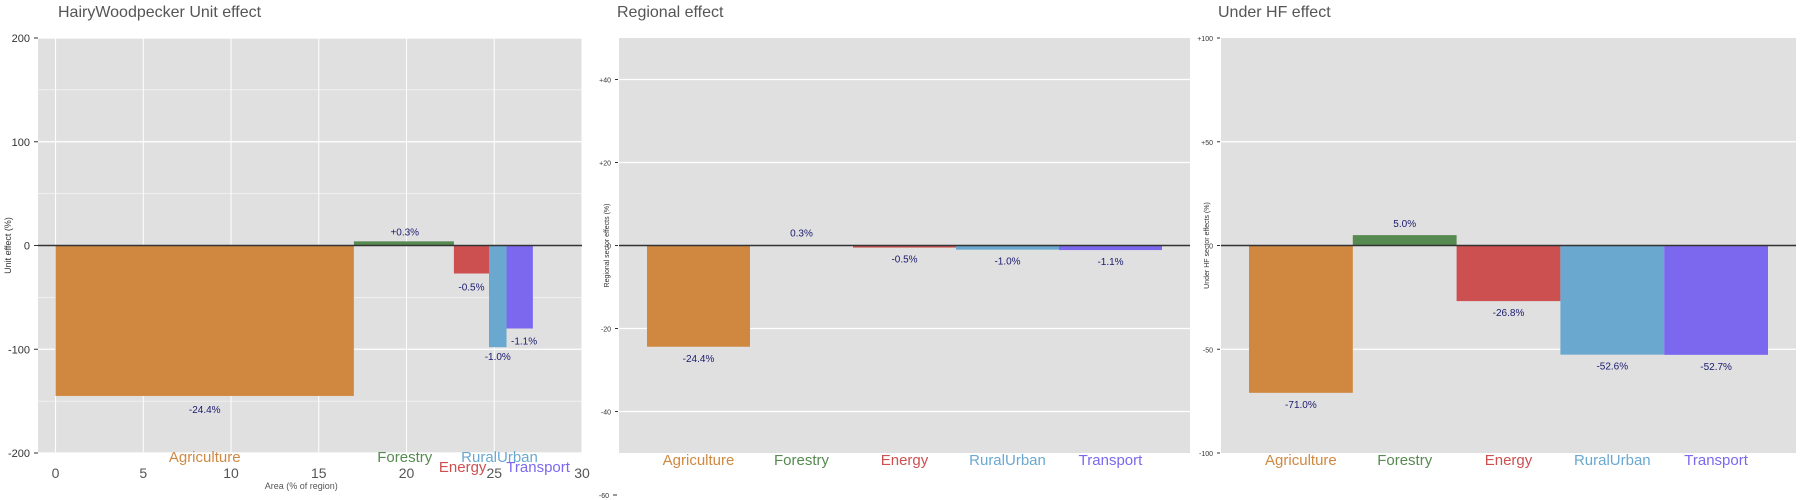 The width and height of the screenshot is (1800, 500). What do you see at coordinates (494, 473) in the screenshot?
I see `x-tick-label: 25` at bounding box center [494, 473].